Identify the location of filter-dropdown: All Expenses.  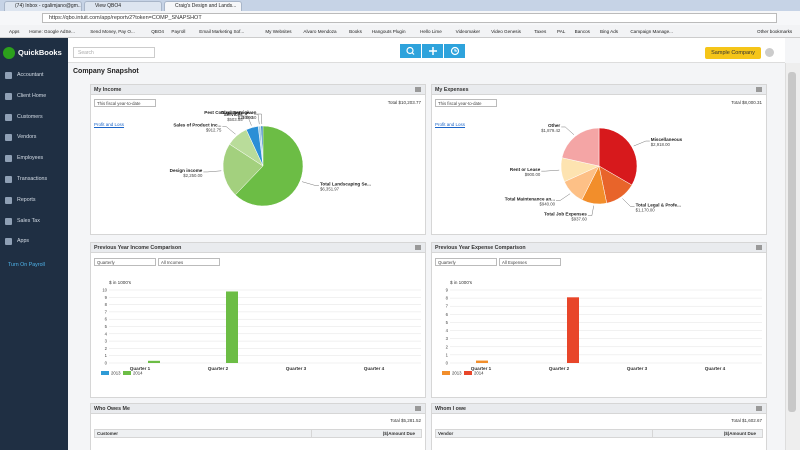
(530, 262).